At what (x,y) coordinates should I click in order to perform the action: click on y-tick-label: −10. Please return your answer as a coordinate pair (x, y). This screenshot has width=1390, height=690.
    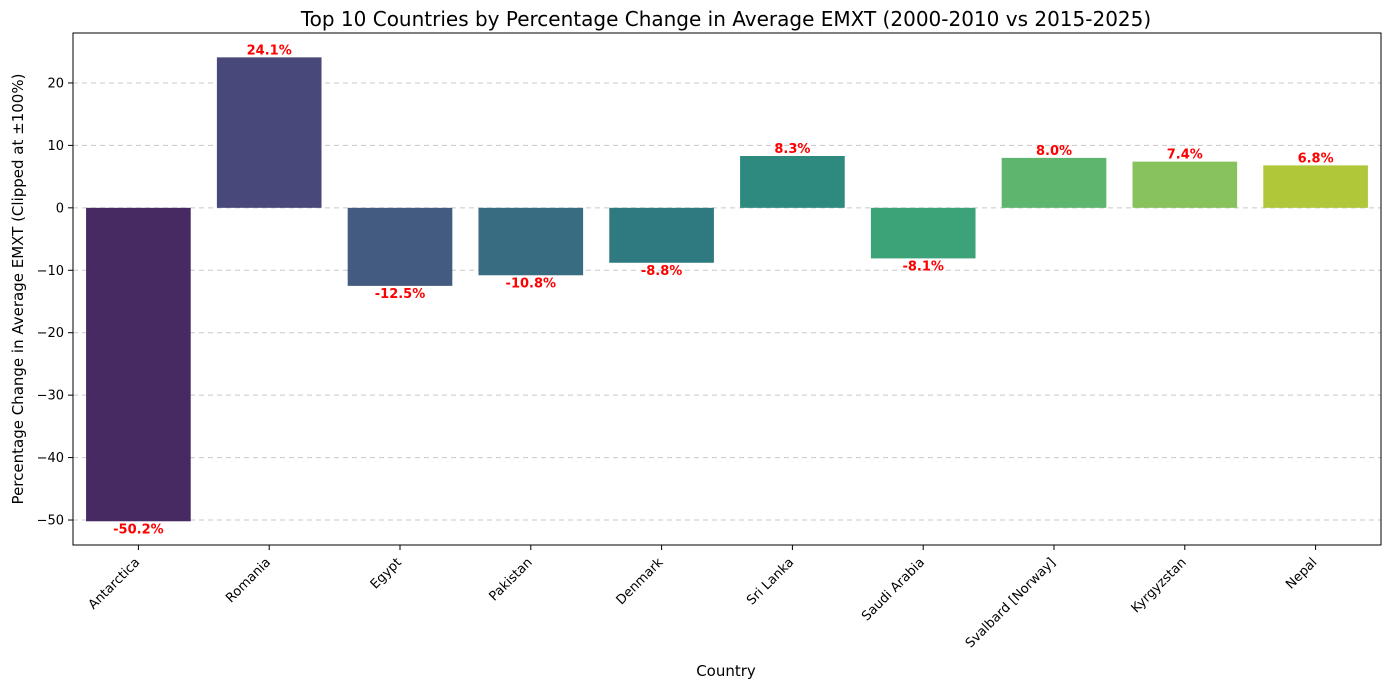
    Looking at the image, I should click on (50, 271).